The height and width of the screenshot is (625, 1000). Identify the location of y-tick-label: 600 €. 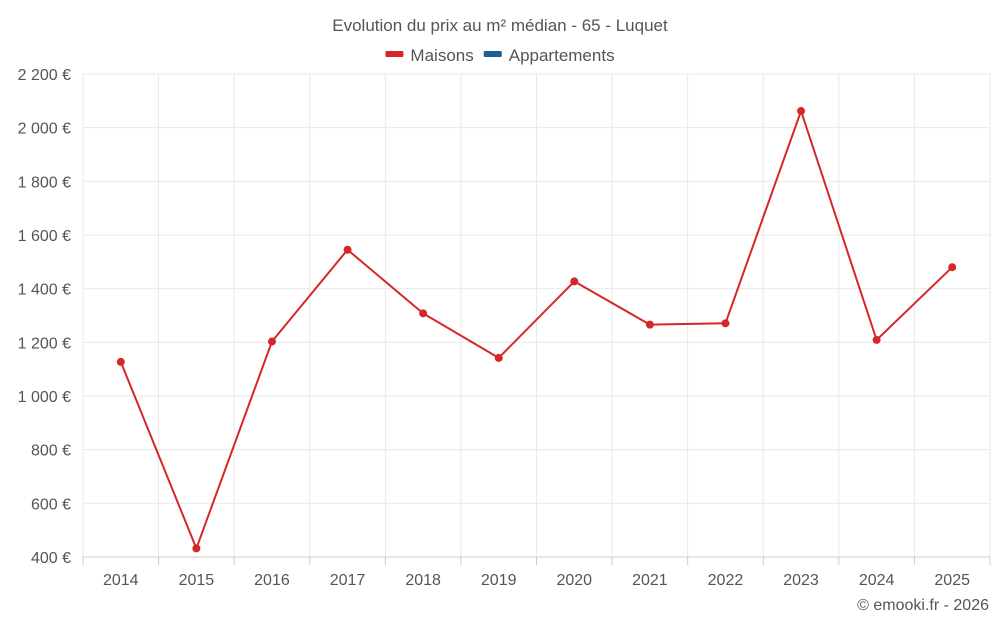
(51, 504).